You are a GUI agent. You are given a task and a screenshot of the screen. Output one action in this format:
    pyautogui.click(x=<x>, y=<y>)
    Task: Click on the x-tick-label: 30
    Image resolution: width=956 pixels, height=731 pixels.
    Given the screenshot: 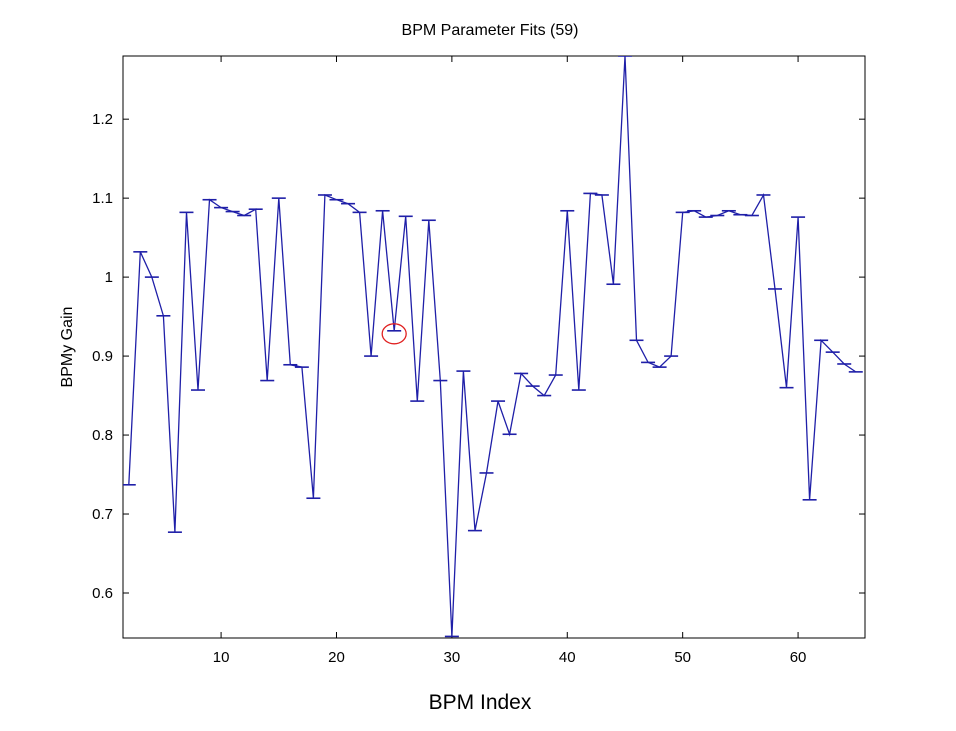 What is the action you would take?
    pyautogui.click(x=452, y=657)
    